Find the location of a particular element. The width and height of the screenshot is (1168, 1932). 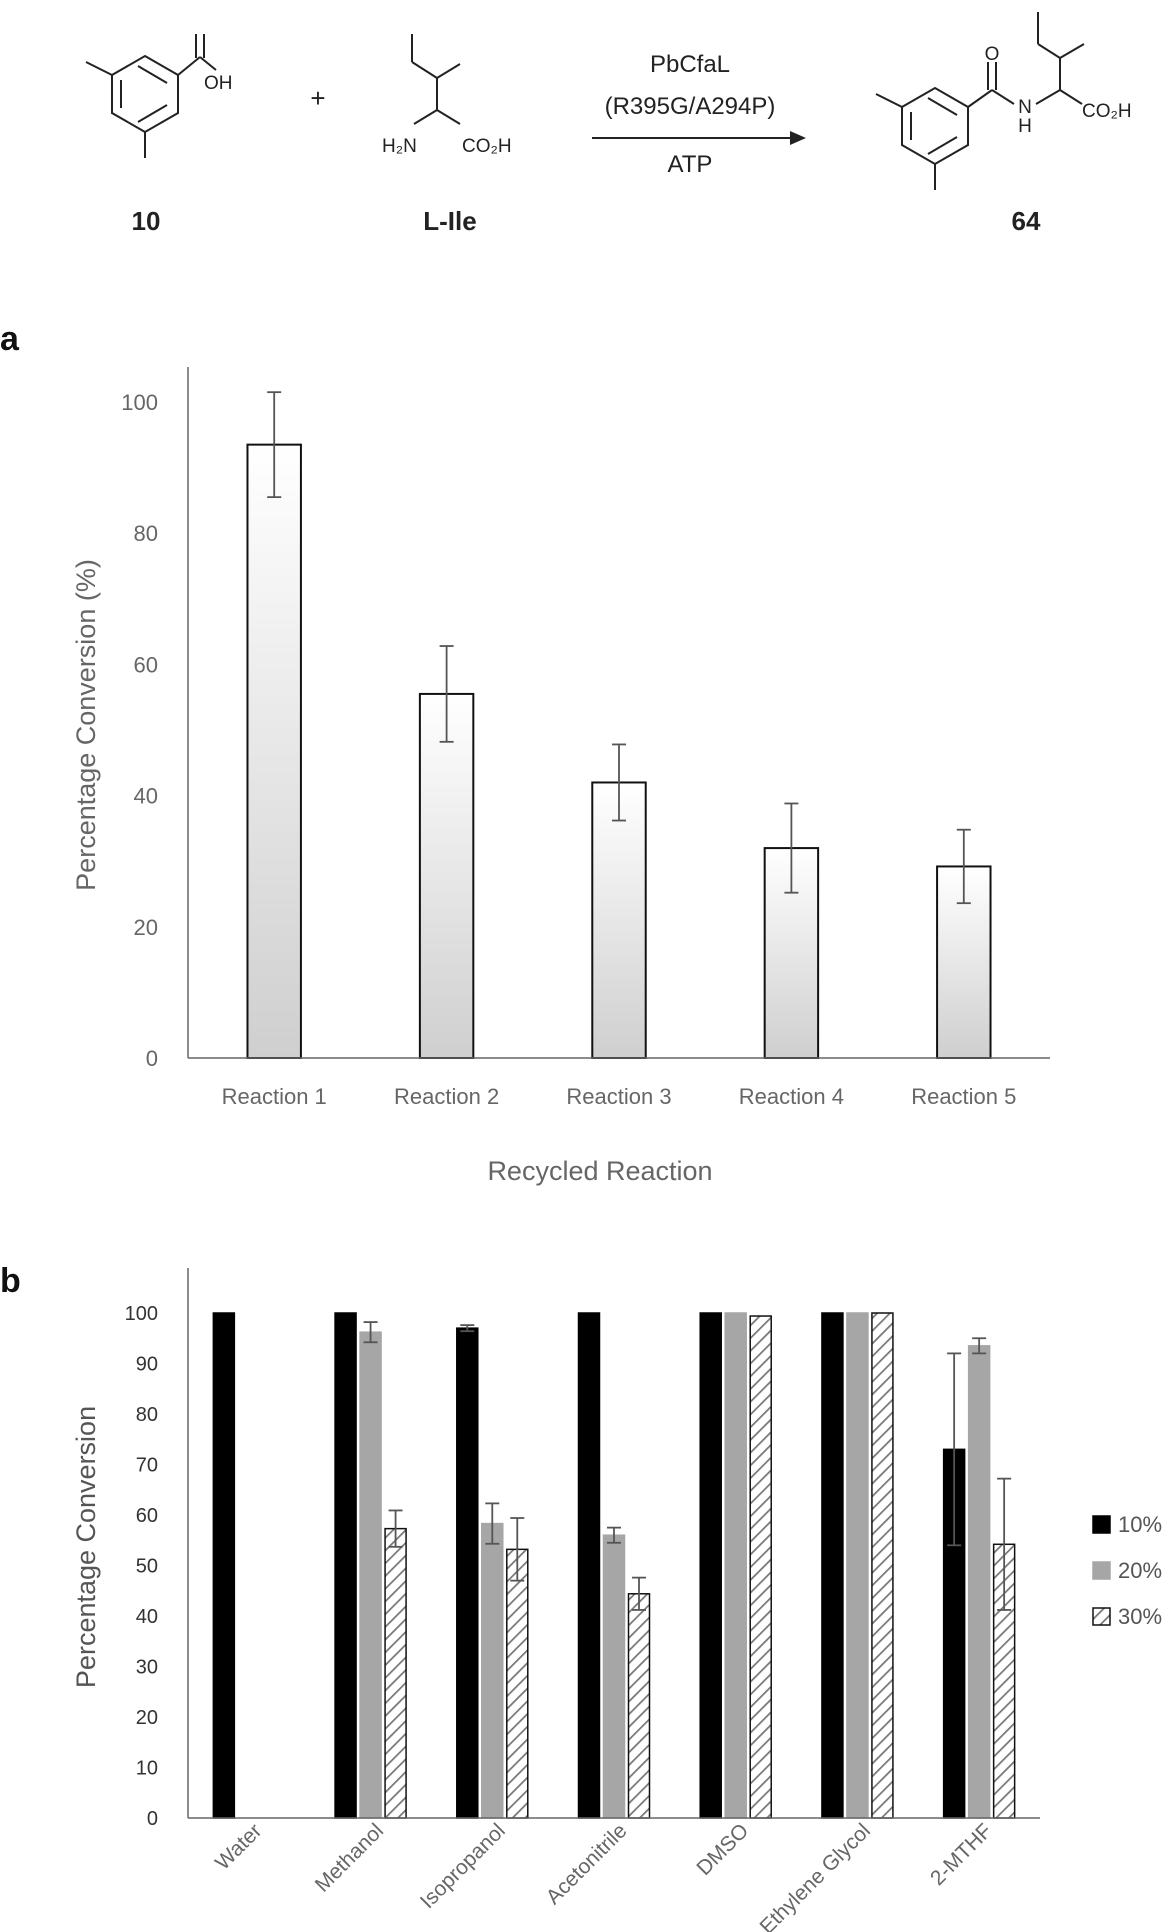

panel-b-y-tick-label: 70 is located at coordinates (147, 1466).